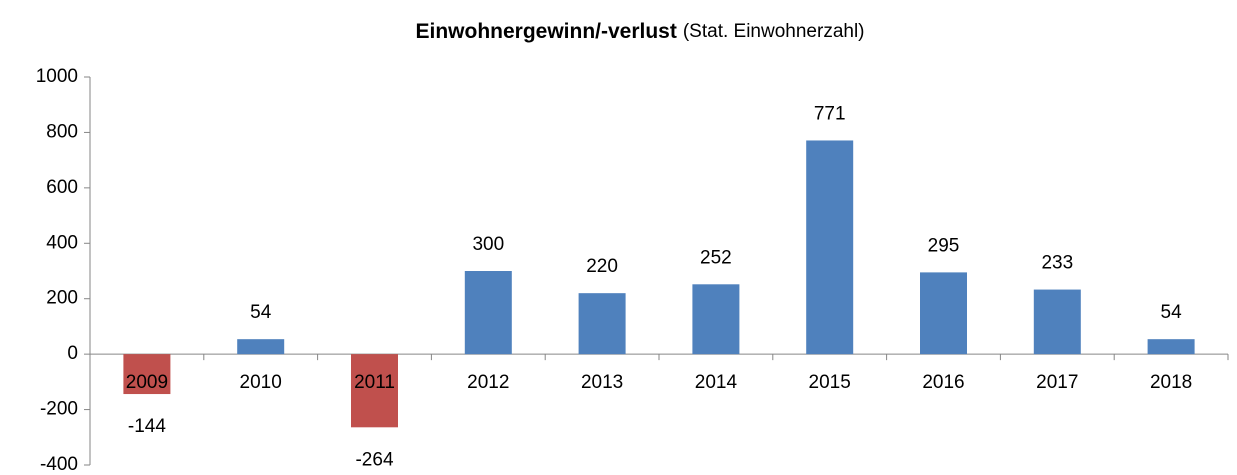 The image size is (1237, 475). What do you see at coordinates (147, 426) in the screenshot?
I see `data-label: -144` at bounding box center [147, 426].